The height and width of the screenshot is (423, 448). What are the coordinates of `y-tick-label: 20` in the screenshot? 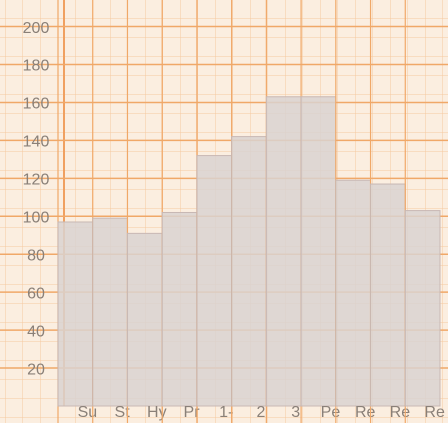 It's located at (36, 369).